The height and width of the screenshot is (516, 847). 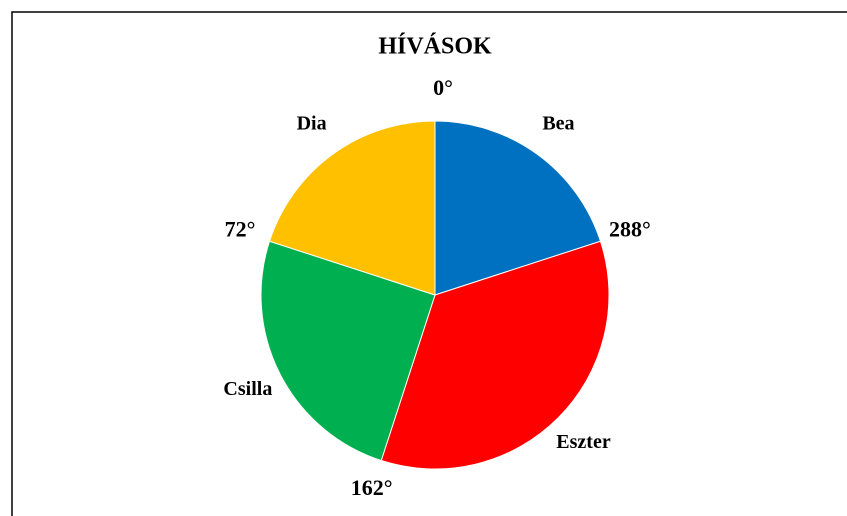 I want to click on slice-label: Bea, so click(x=558, y=124).